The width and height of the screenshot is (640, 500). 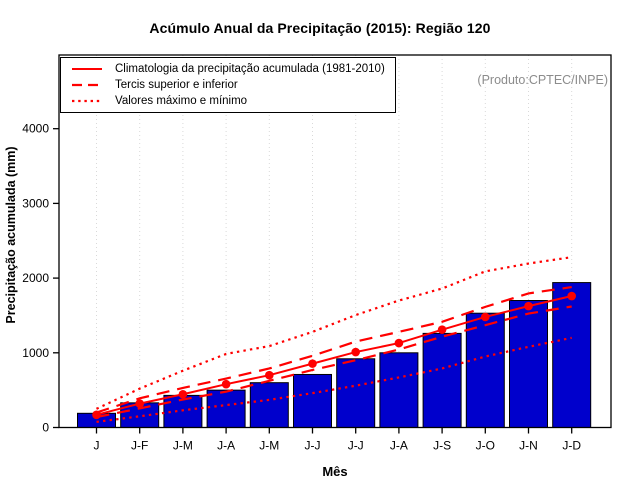 What do you see at coordinates (335, 471) in the screenshot?
I see `x-axis-label: Mês` at bounding box center [335, 471].